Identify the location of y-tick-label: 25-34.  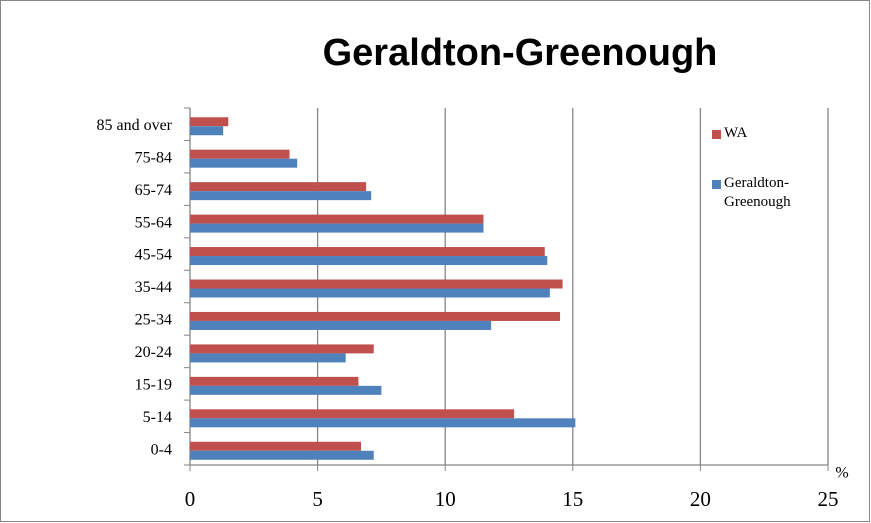
(153, 320).